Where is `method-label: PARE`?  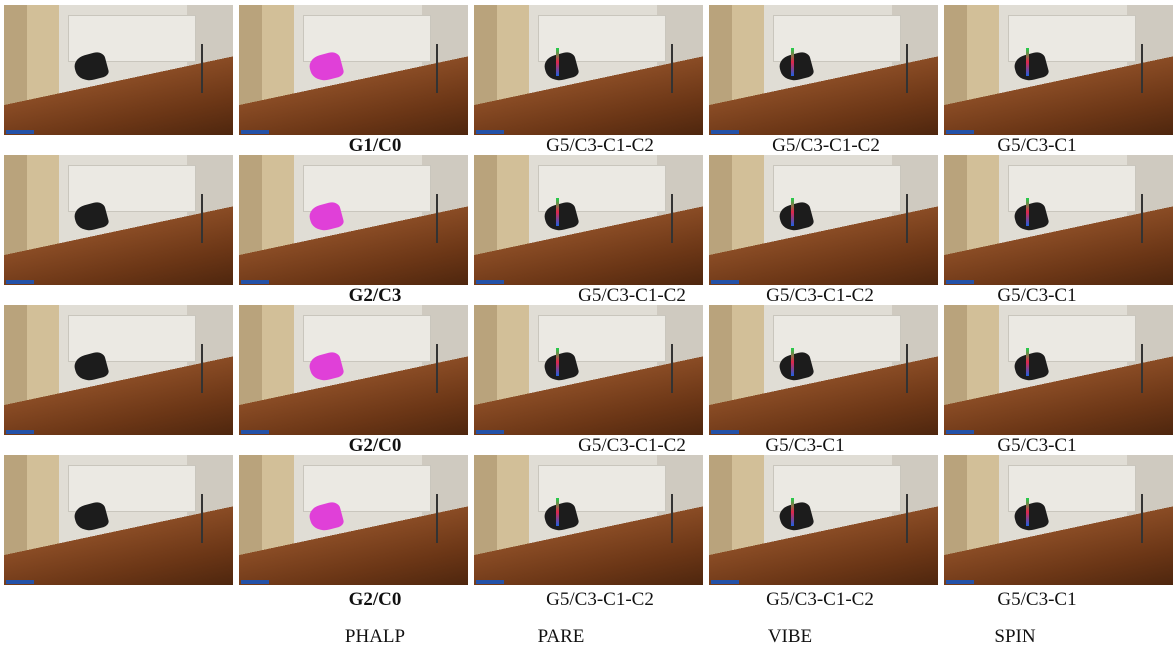
method-label: PARE is located at coordinates (561, 636).